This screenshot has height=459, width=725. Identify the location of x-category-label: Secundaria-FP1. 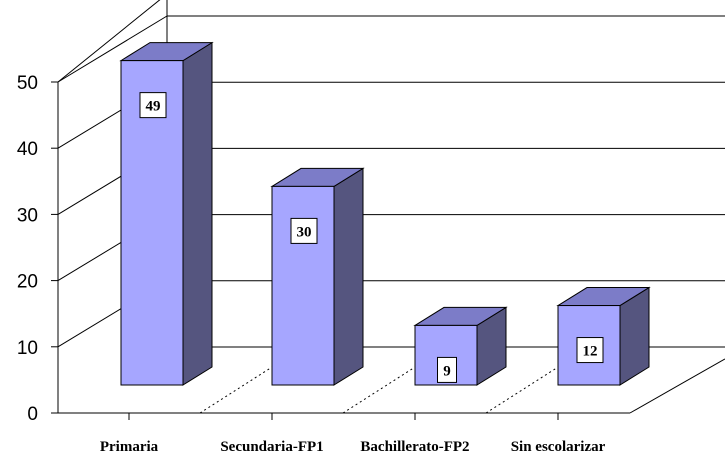
(271, 447).